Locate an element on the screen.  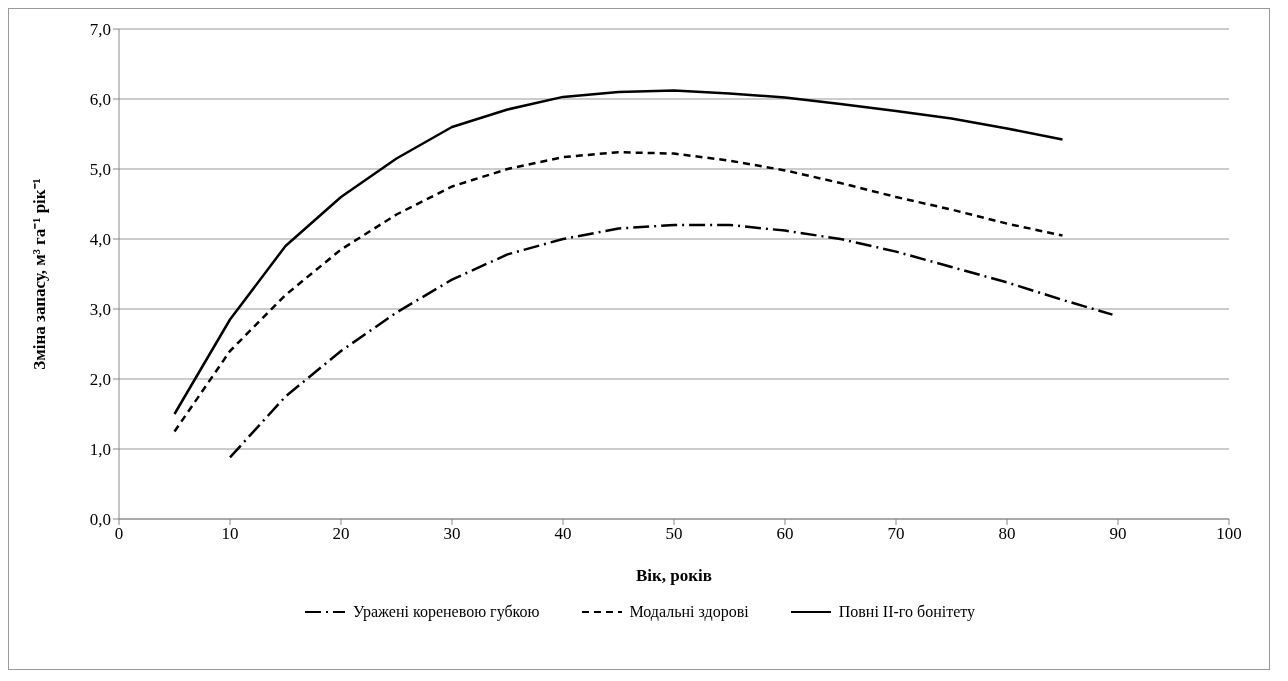
x-tick-label: 0 is located at coordinates (119, 534).